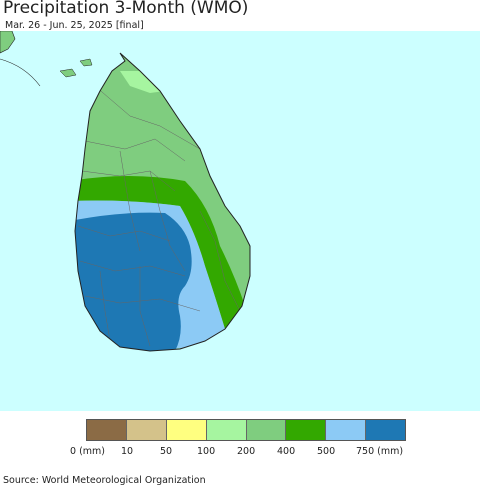 This screenshot has height=490, width=480. What do you see at coordinates (206, 451) in the screenshot?
I see `legend-label-100: 100` at bounding box center [206, 451].